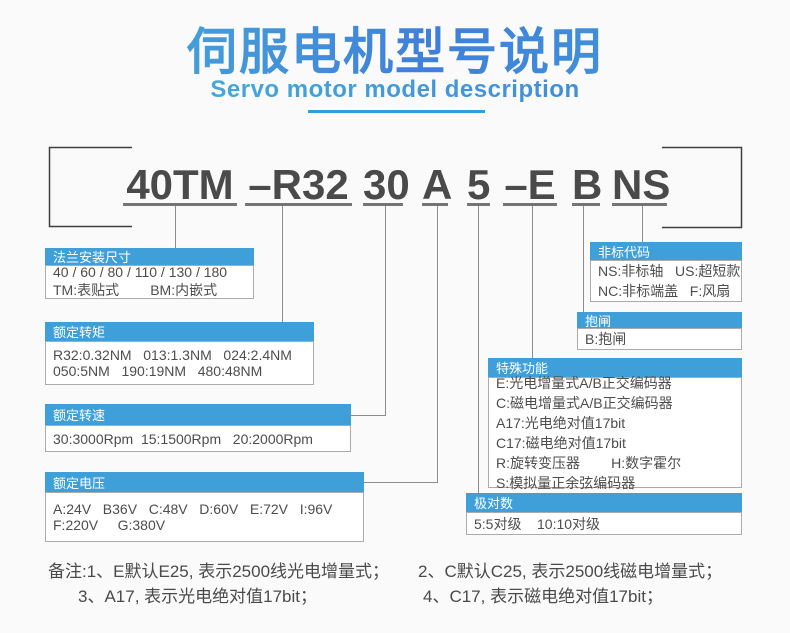  I want to click on box-line: B:抱闸, so click(606, 339).